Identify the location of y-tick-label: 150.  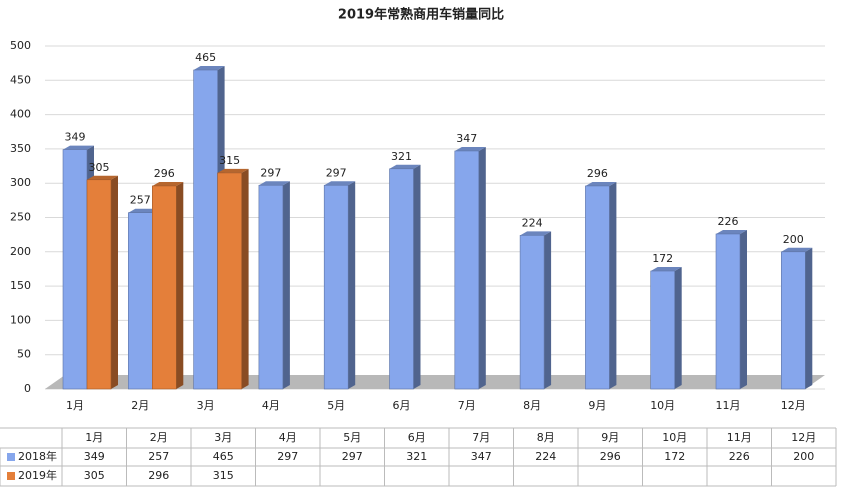
(20, 285).